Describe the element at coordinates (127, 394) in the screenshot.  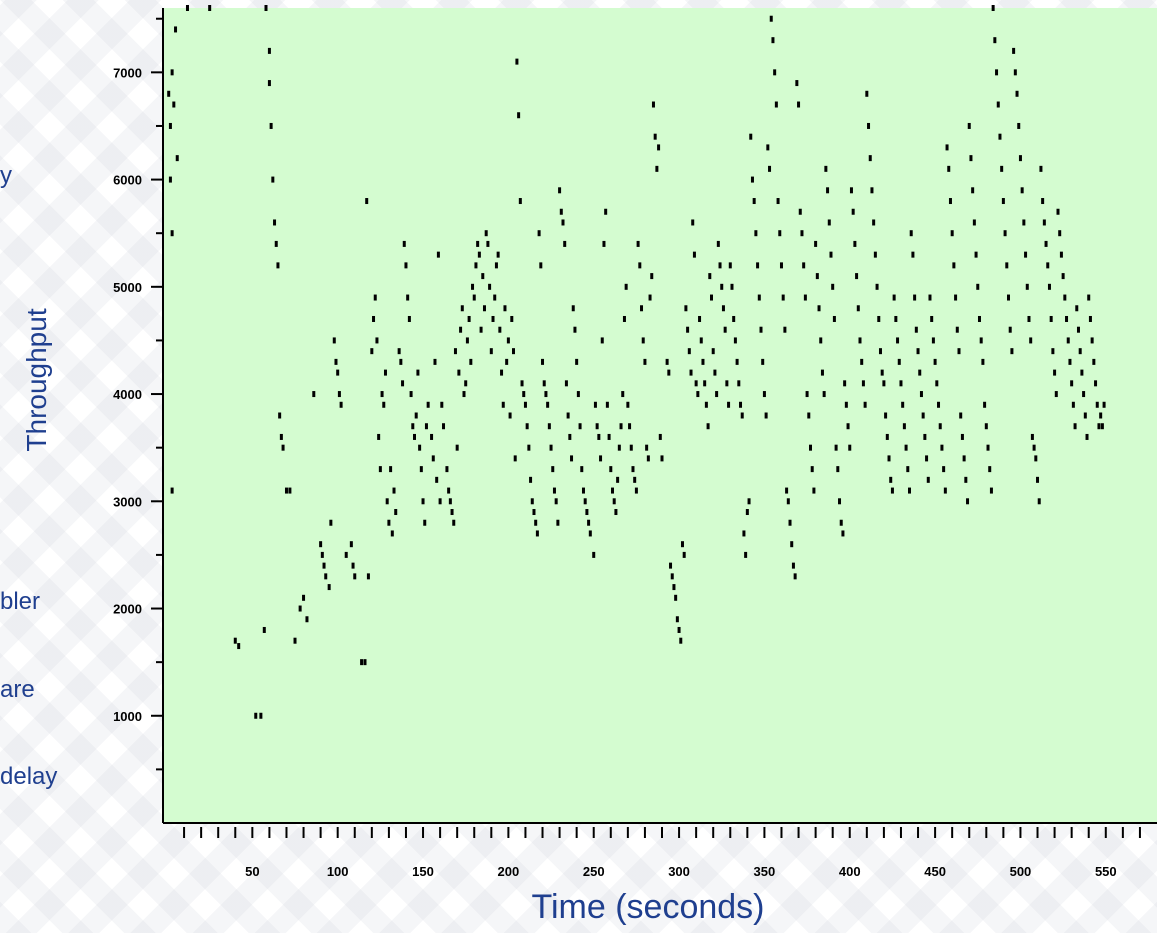
I see `y-tick-label: 4000` at that location.